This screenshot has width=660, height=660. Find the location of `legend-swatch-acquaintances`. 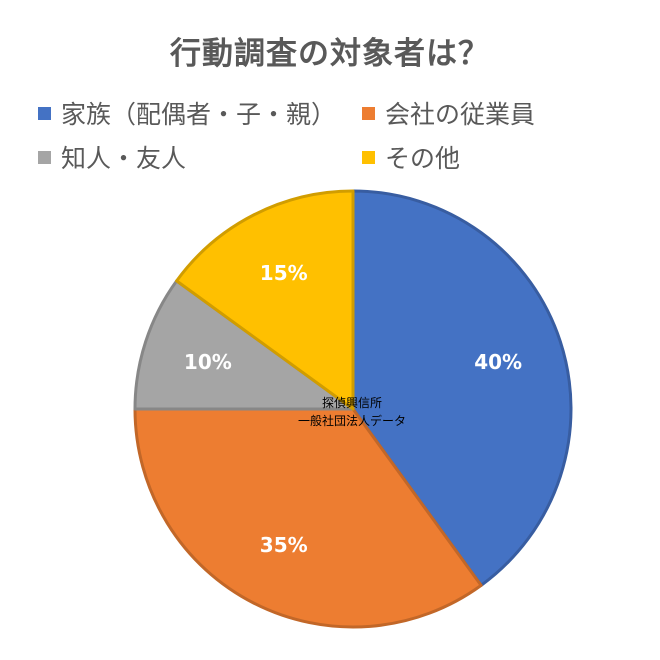

legend-swatch-acquaintances is located at coordinates (44, 157).